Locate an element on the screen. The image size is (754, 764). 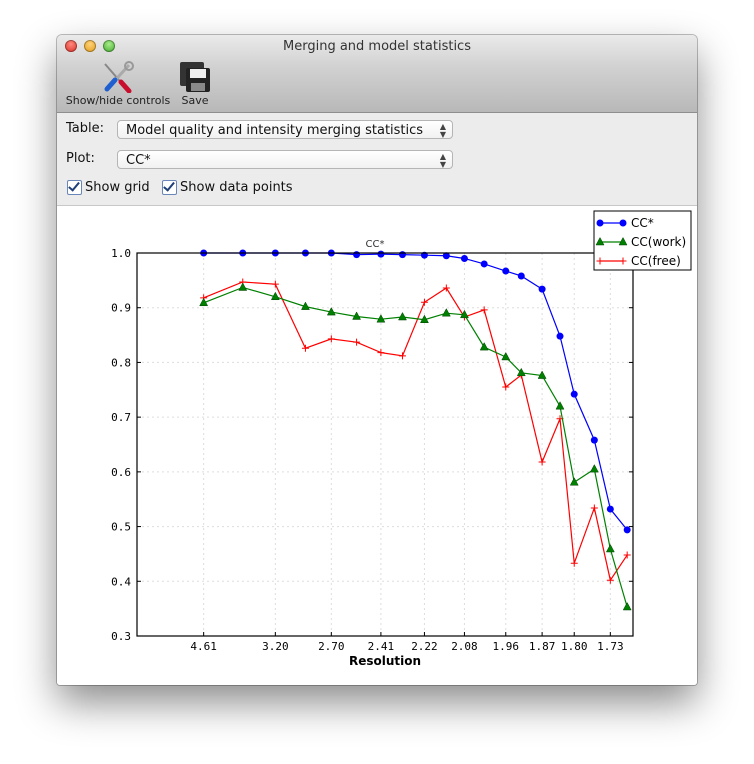
table-label: Table: is located at coordinates (85, 128).